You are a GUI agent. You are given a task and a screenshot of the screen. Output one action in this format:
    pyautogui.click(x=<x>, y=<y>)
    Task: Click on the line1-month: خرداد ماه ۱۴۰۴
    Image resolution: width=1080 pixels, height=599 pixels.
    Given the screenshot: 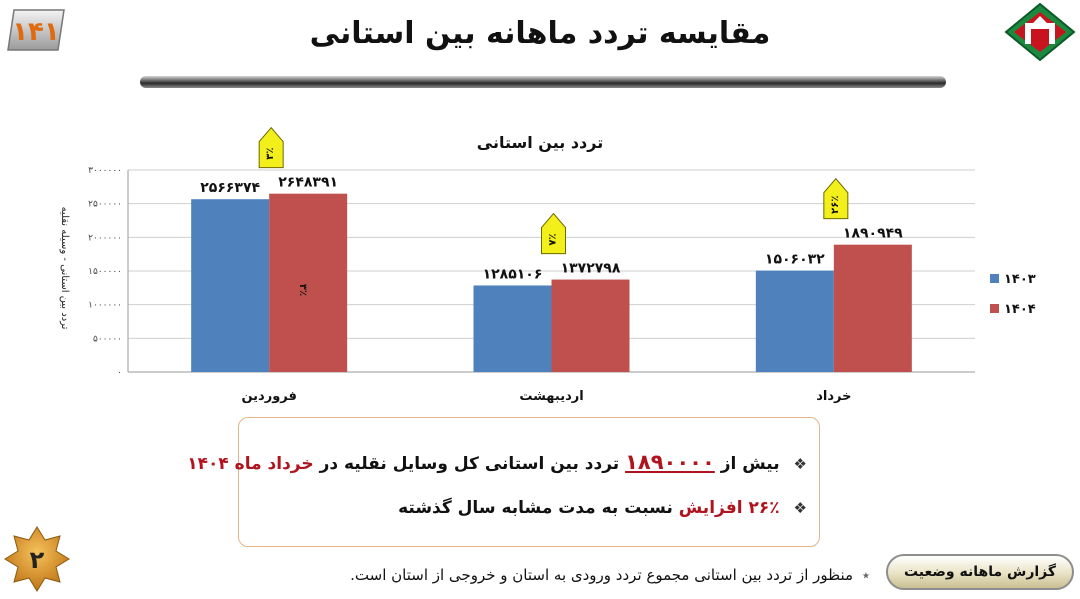 What is the action you would take?
    pyautogui.click(x=250, y=464)
    